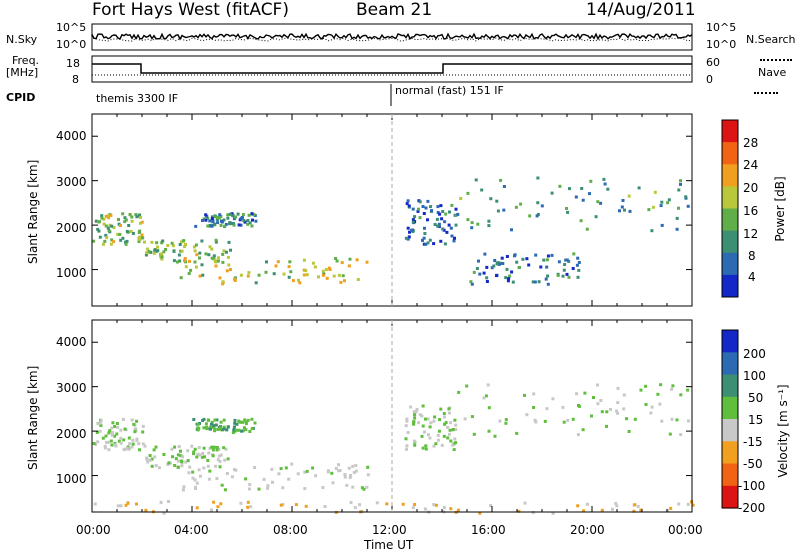  What do you see at coordinates (730, 208) in the screenshot?
I see `power-colorbar-frame` at bounding box center [730, 208].